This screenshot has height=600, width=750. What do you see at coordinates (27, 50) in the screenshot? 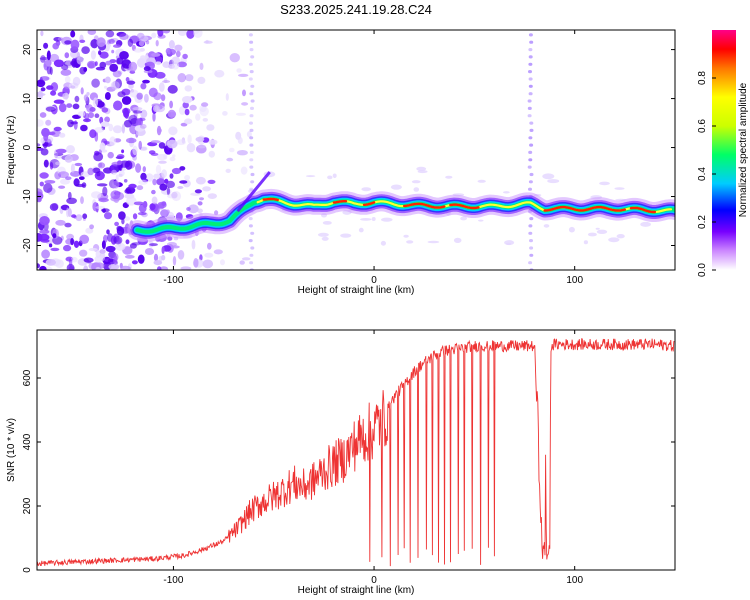
I see `y-tick-label: 20` at bounding box center [27, 50].